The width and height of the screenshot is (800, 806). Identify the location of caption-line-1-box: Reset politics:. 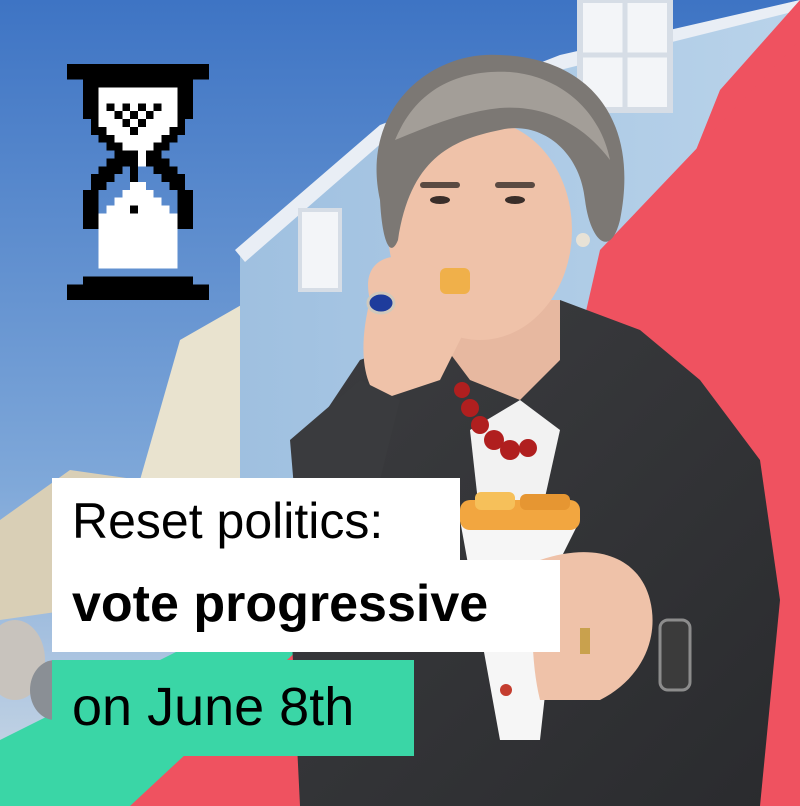
(256, 522).